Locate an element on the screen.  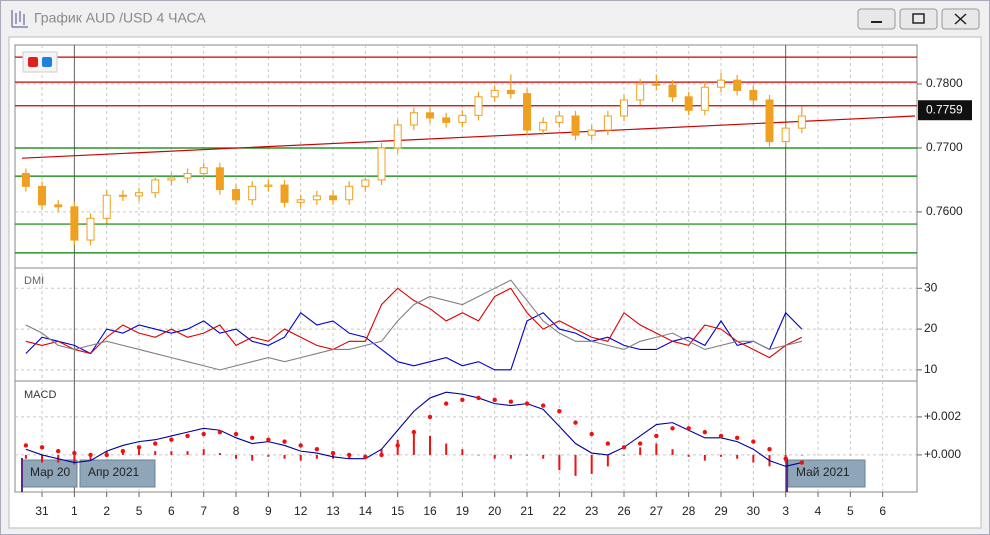
x-tick-label: 3 is located at coordinates (785, 511).